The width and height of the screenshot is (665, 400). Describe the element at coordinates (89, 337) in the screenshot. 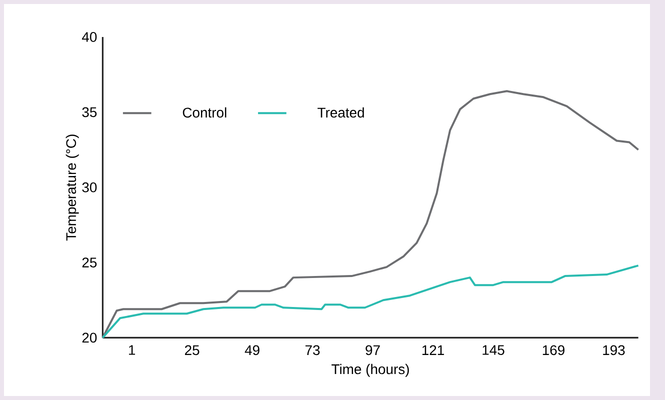

I see `y-tick-label: 20` at that location.